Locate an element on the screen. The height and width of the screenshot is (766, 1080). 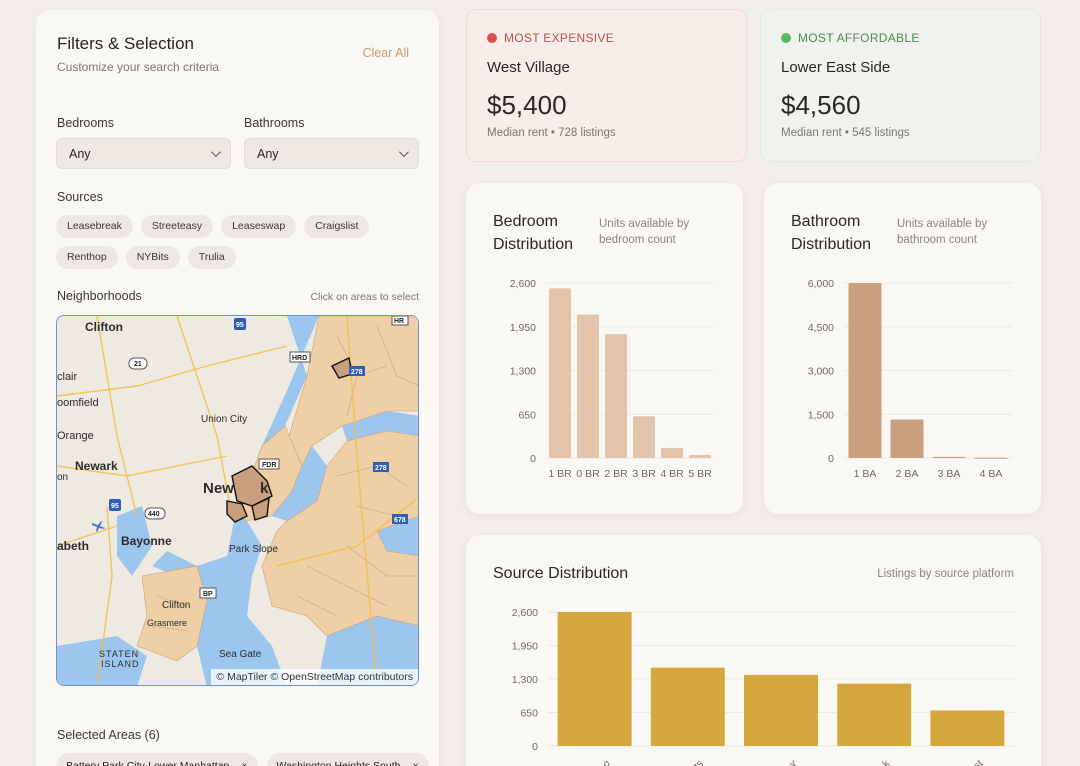
most-expensive-neighborhood: West Village is located at coordinates (528, 67).